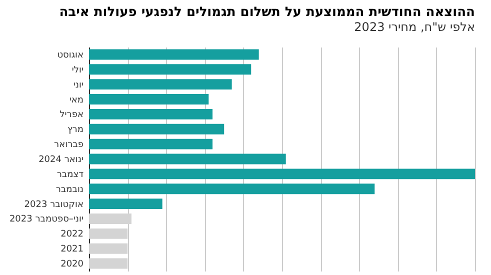 This screenshot has width=491, height=275. Describe the element at coordinates (54, 205) in the screenshot. I see `y-tick-label: אוקטובר 2023` at that location.